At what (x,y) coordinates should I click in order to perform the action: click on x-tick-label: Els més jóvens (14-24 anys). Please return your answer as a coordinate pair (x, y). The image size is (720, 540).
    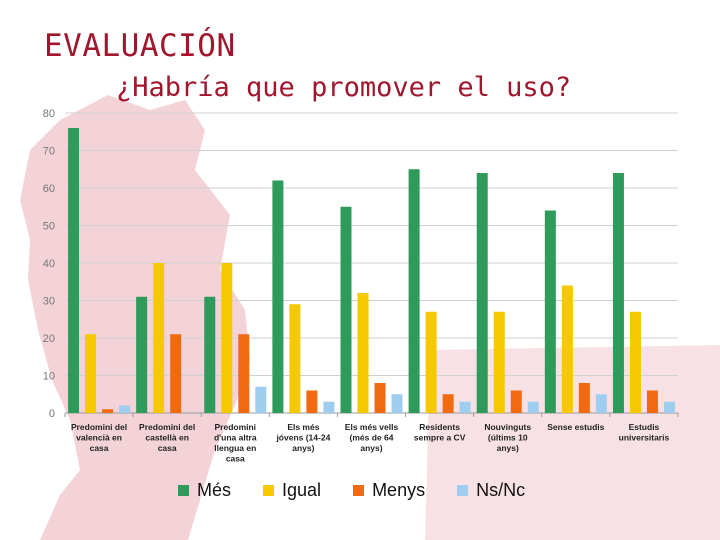
    Looking at the image, I should click on (302, 437).